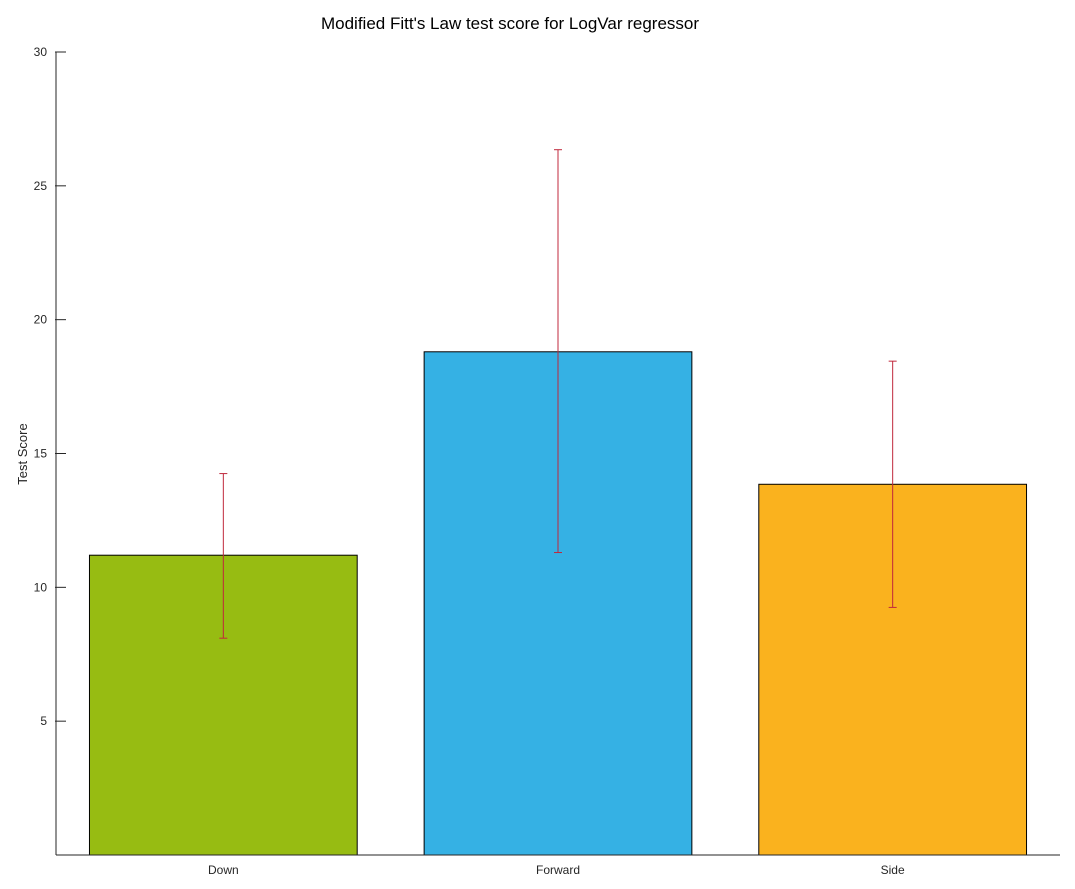 The height and width of the screenshot is (889, 1075). What do you see at coordinates (50, 386) in the screenshot?
I see `y-ticks-layer: 5 10 15 20 25 30` at bounding box center [50, 386].